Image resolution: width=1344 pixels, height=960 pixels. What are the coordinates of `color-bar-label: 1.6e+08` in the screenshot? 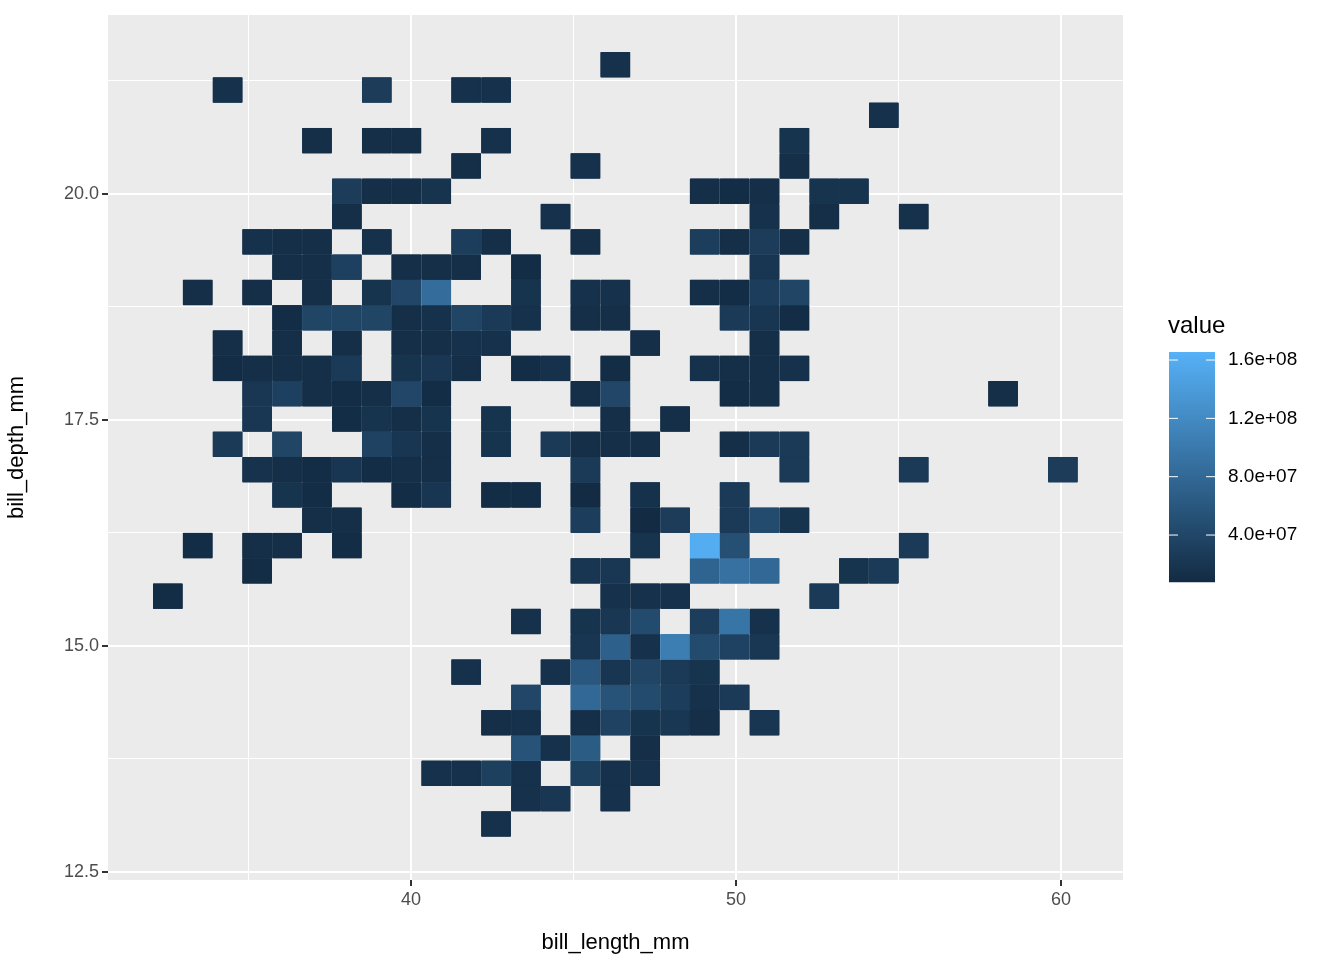 It's located at (1263, 359).